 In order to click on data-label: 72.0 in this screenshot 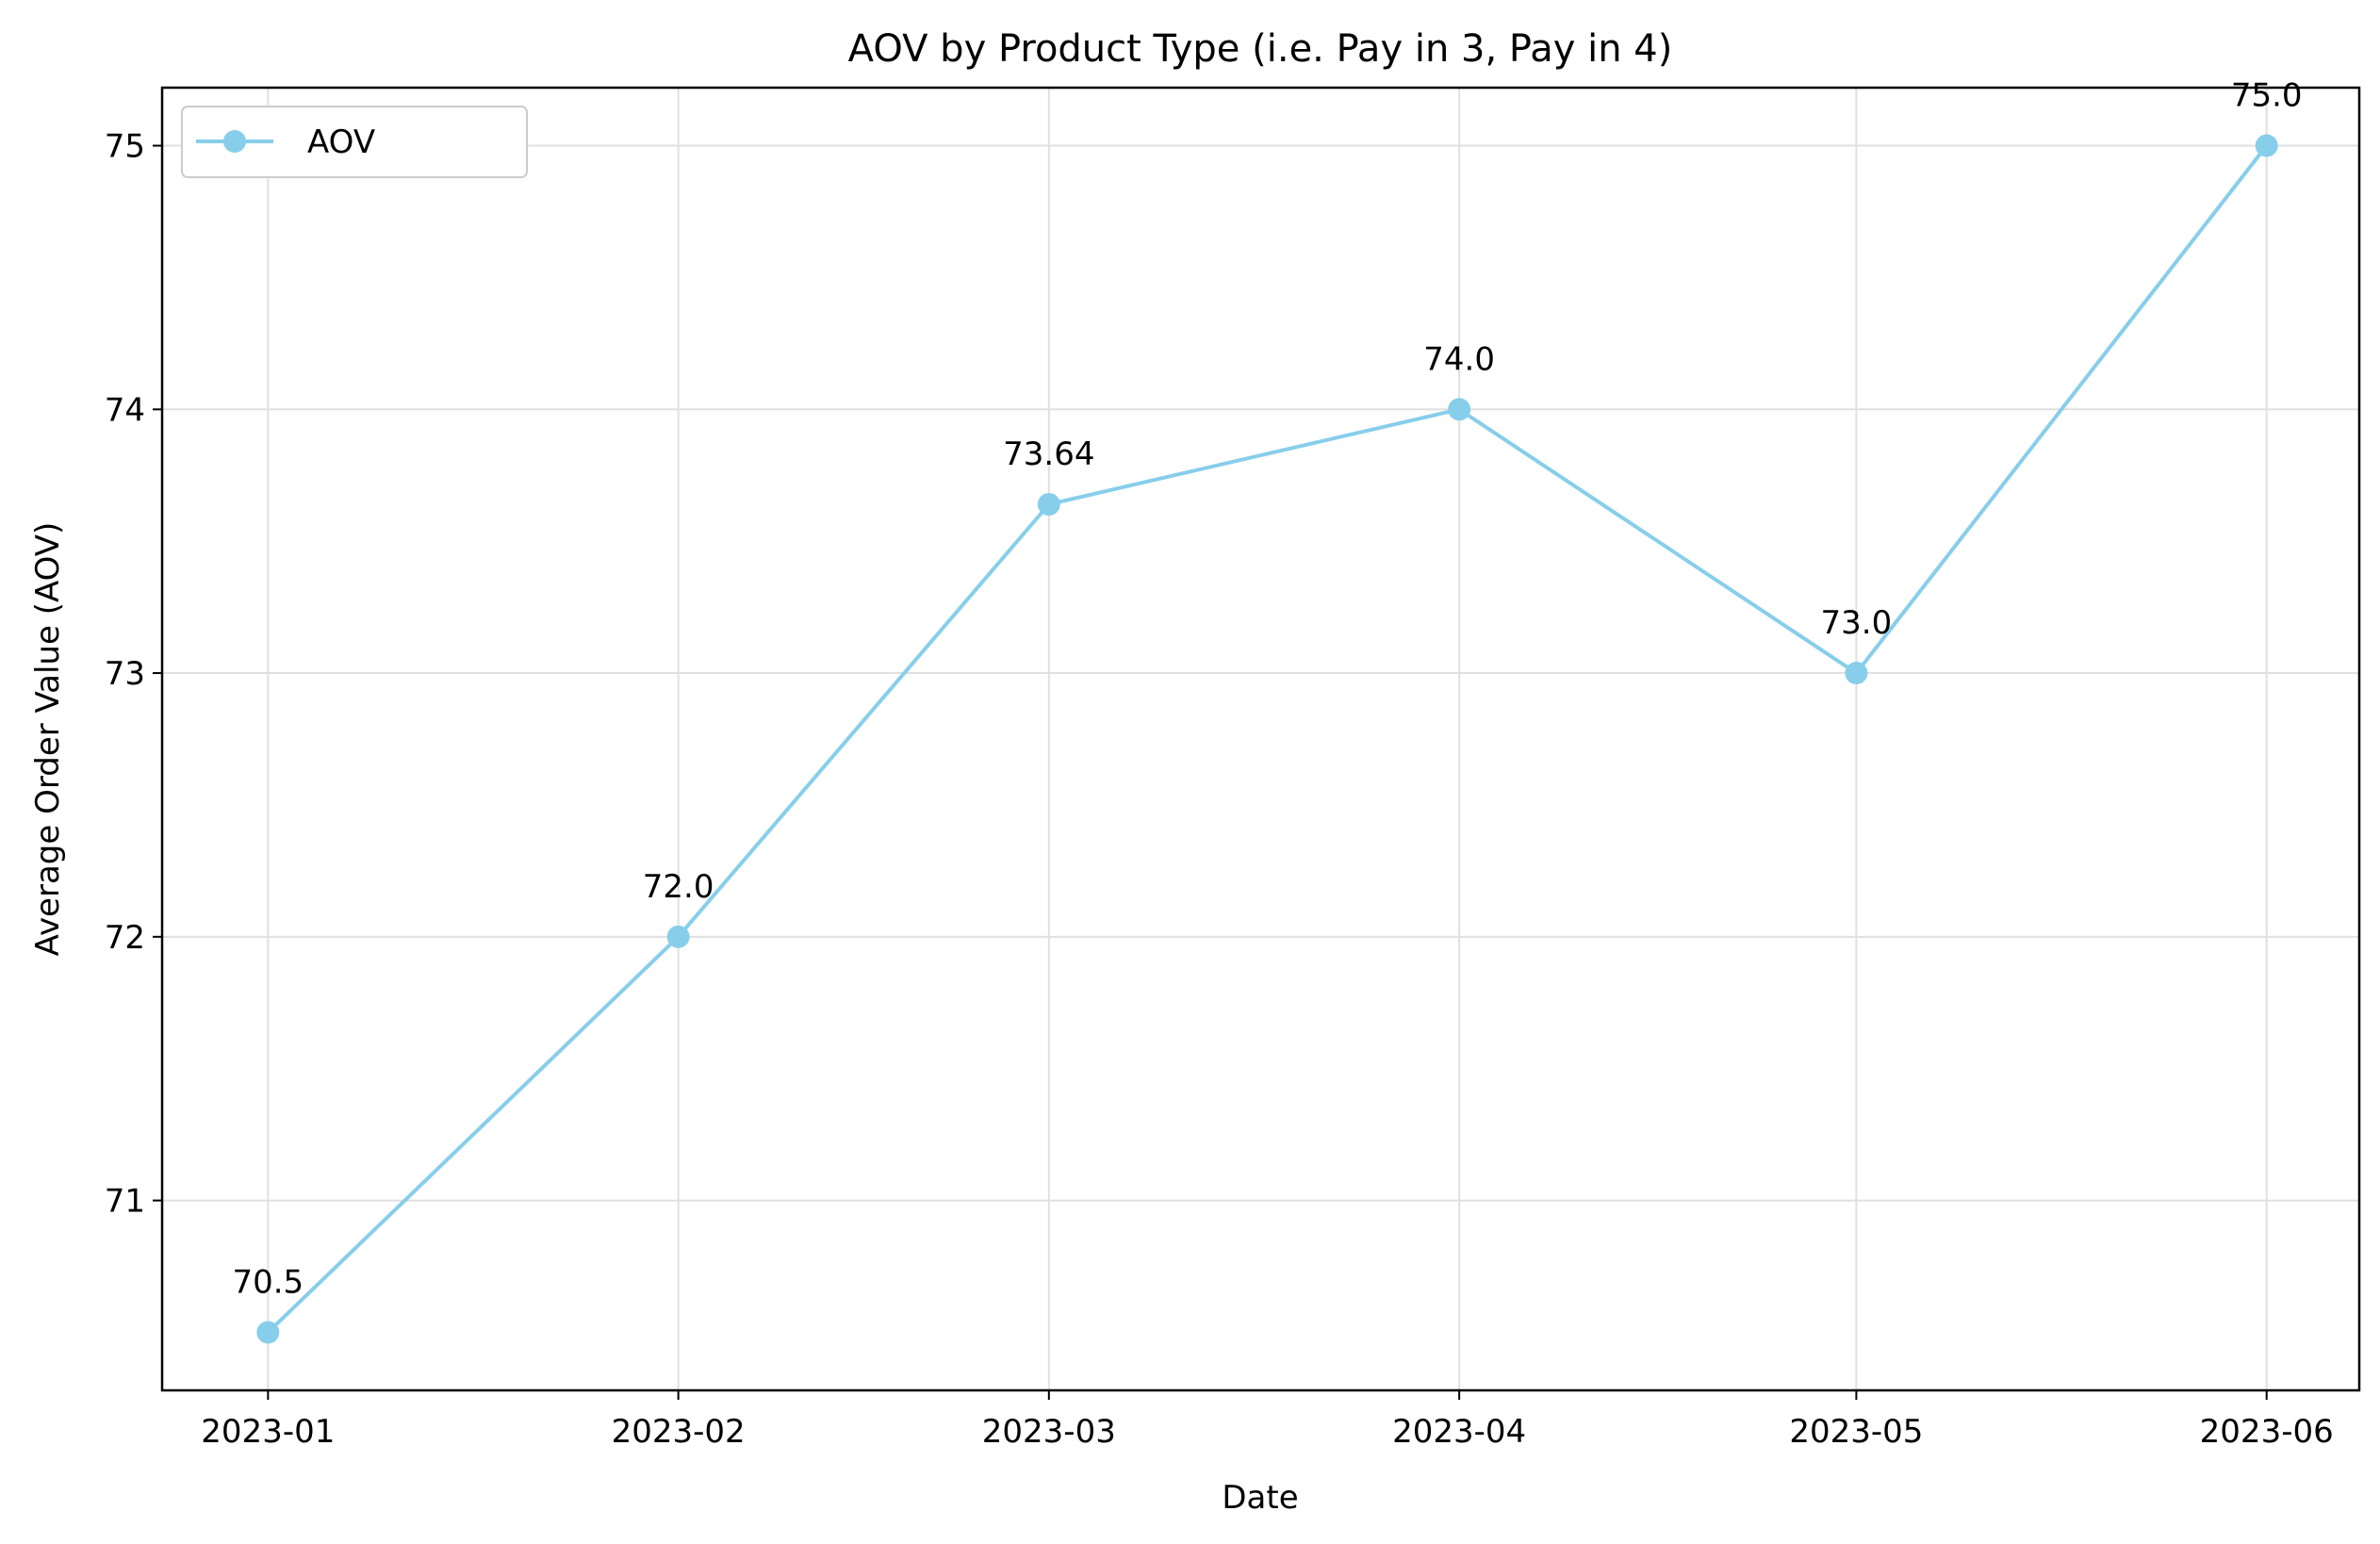, I will do `click(678, 887)`.